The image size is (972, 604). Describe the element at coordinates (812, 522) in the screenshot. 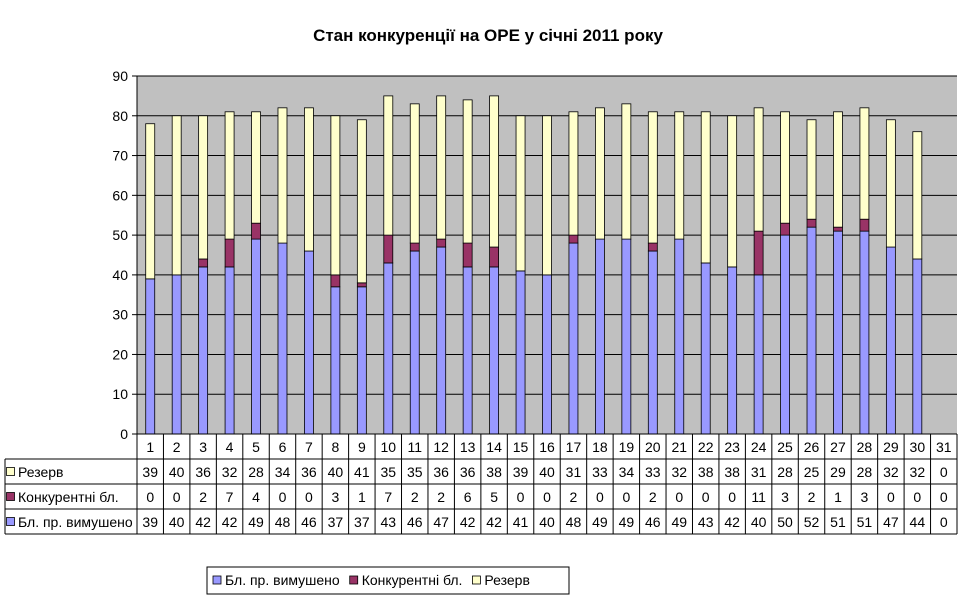

I see `data-label: 52` at that location.